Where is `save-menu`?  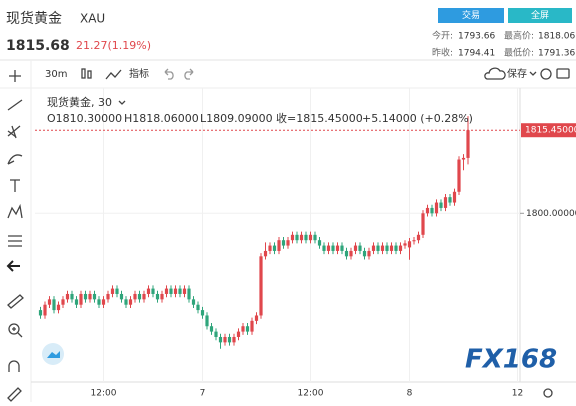
save-menu is located at coordinates (533, 73).